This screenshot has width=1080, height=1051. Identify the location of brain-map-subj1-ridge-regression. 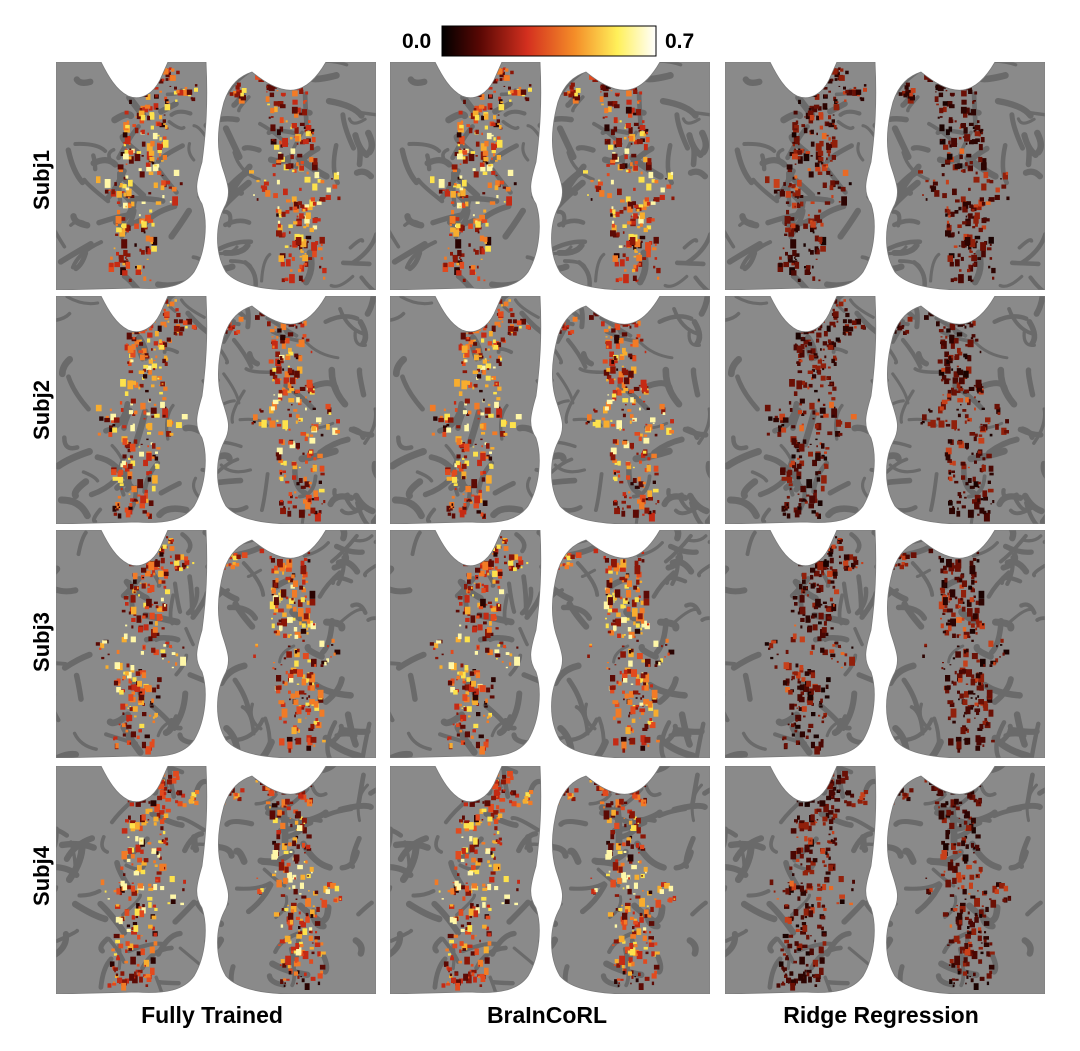
(885, 176).